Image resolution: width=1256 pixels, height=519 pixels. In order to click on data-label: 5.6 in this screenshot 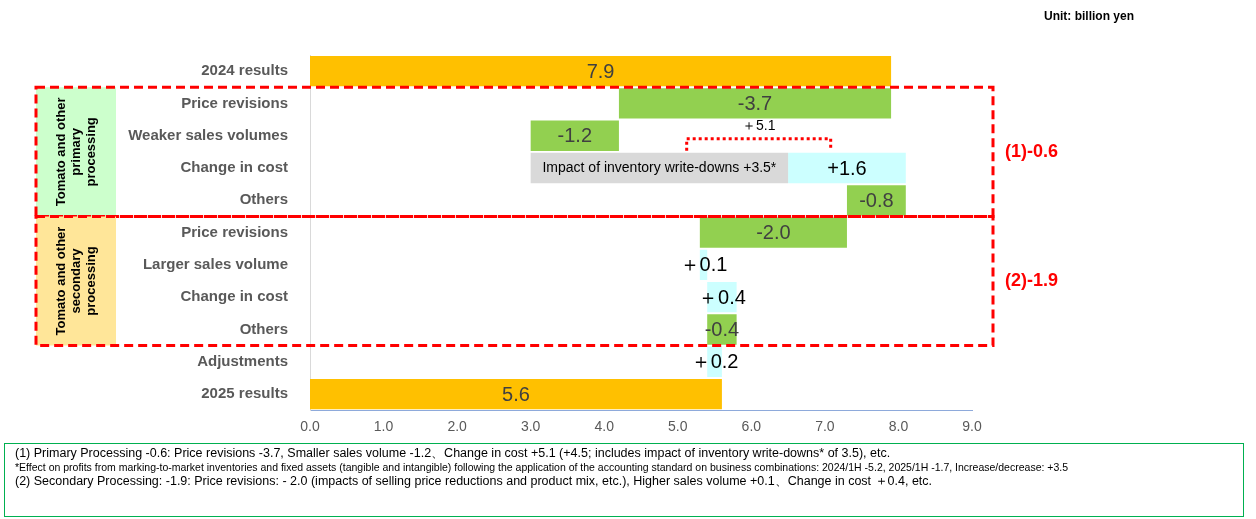, I will do `click(516, 393)`.